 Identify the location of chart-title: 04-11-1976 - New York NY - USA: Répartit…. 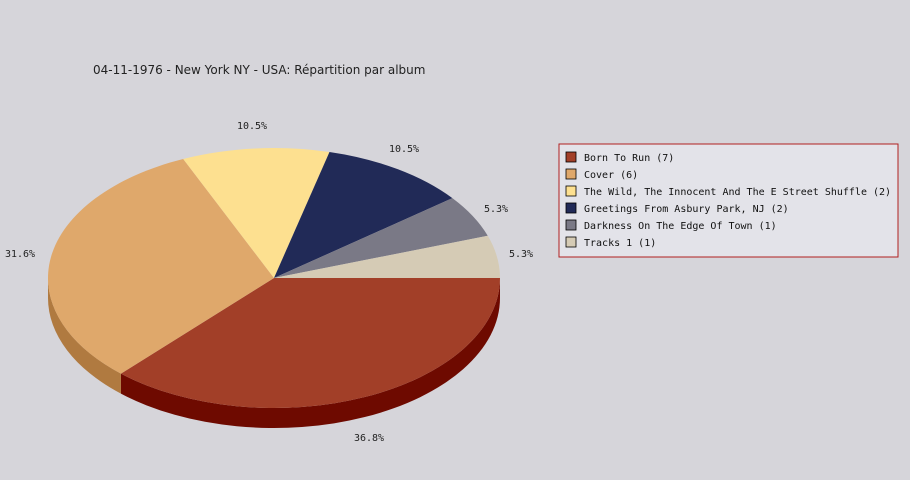
(259, 70).